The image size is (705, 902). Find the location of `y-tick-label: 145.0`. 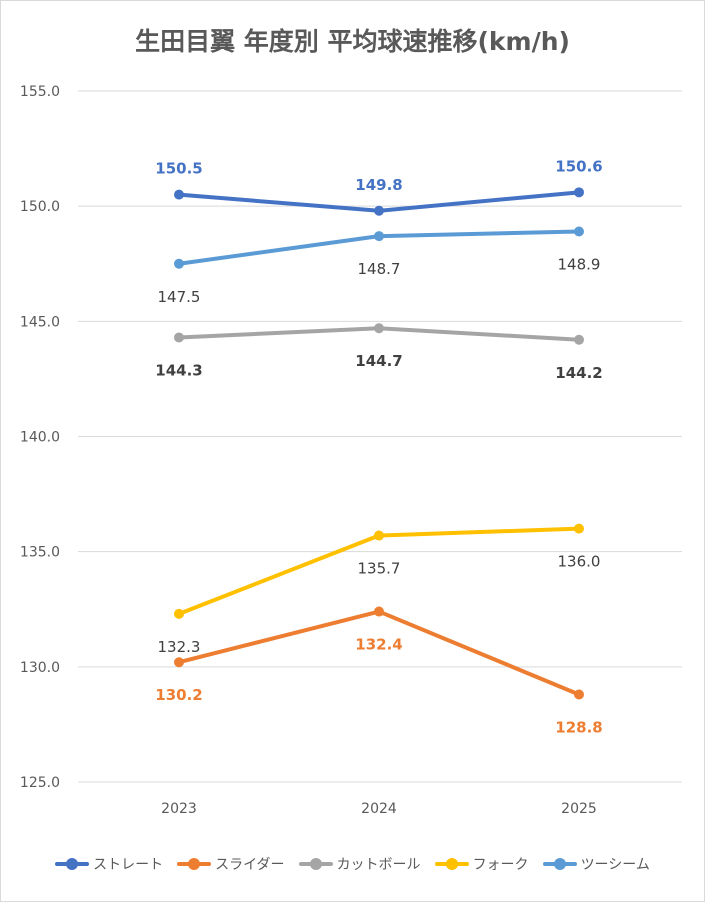

y-tick-label: 145.0 is located at coordinates (40, 322).